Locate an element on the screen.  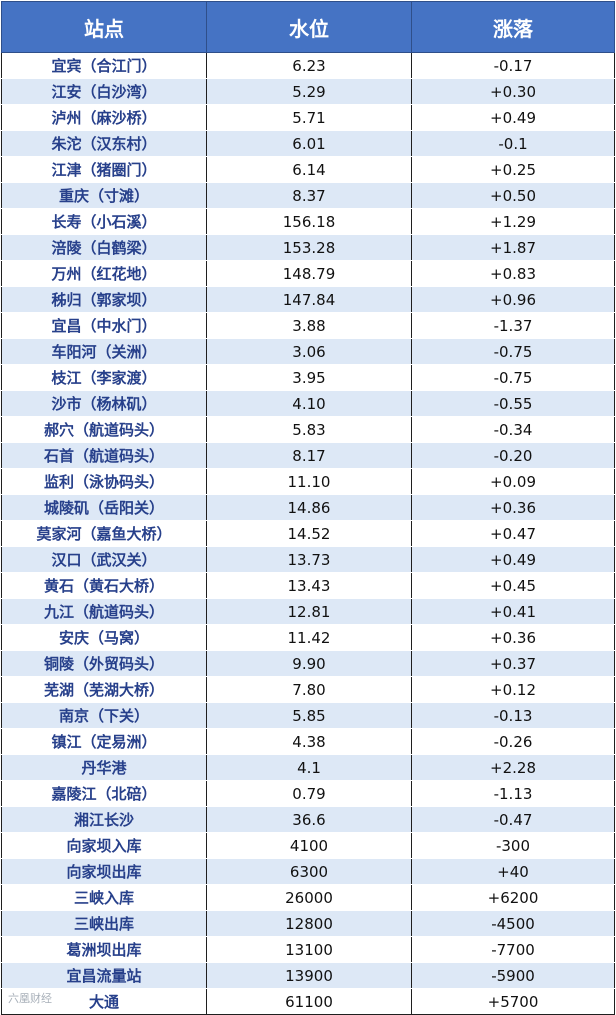
change-cell: -0.75 is located at coordinates (513, 377).